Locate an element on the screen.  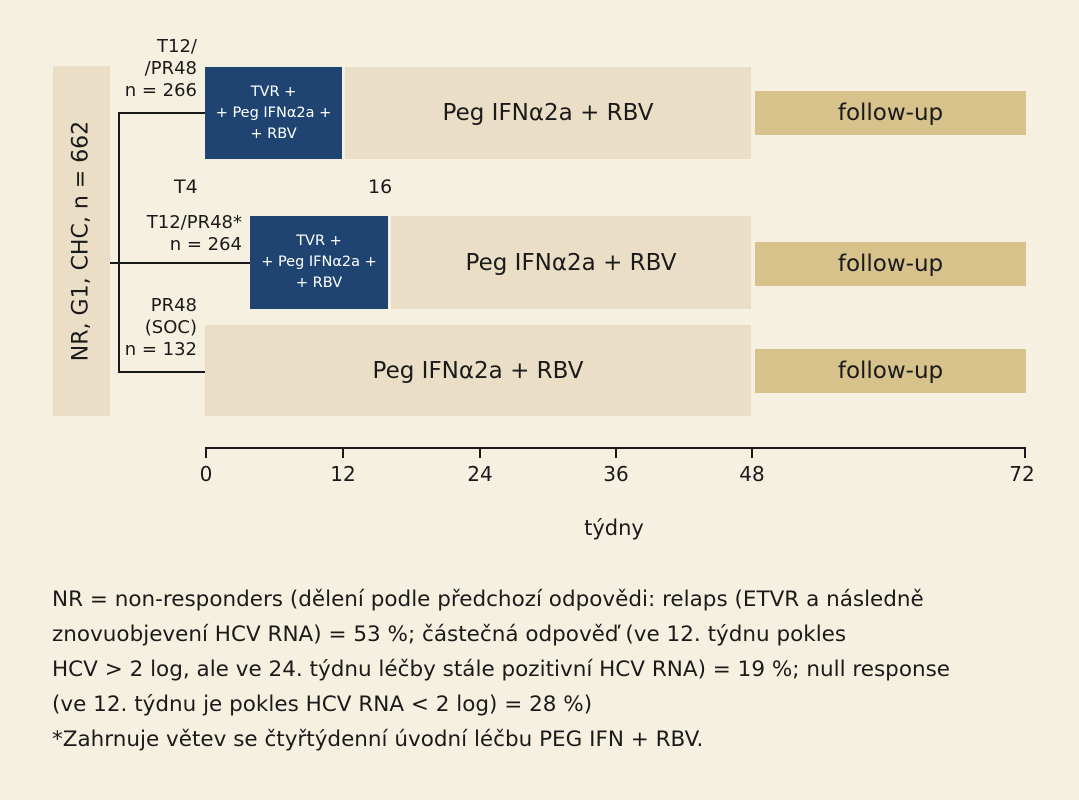
arm1-tvr-line1: TVR + is located at coordinates (273, 91).